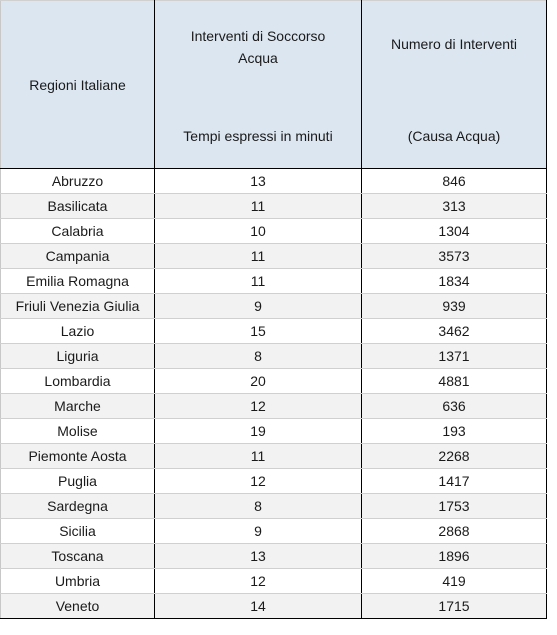 Image resolution: width=557 pixels, height=635 pixels. What do you see at coordinates (454, 135) in the screenshot?
I see `header-intervention-count-line2: (Causa Acqua)` at bounding box center [454, 135].